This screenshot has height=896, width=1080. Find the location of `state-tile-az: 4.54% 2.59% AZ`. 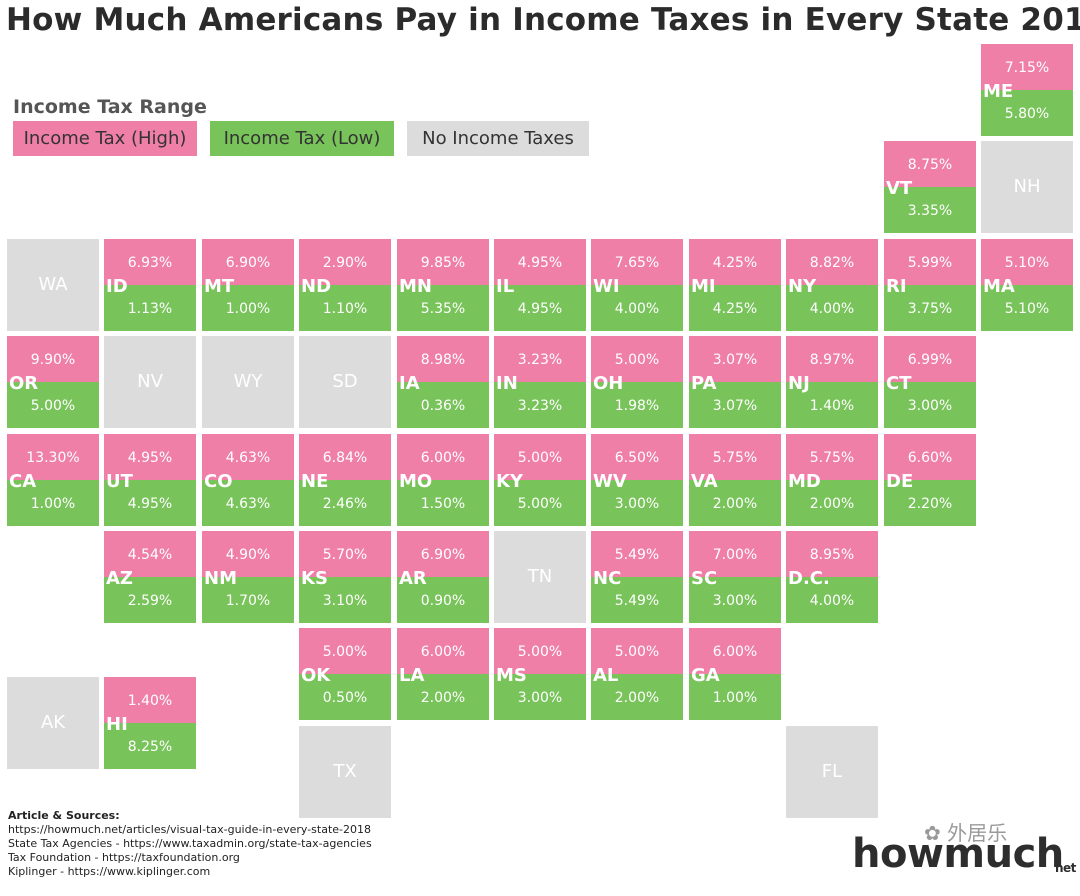

state-tile-az: 4.54% 2.59% AZ is located at coordinates (150, 577).